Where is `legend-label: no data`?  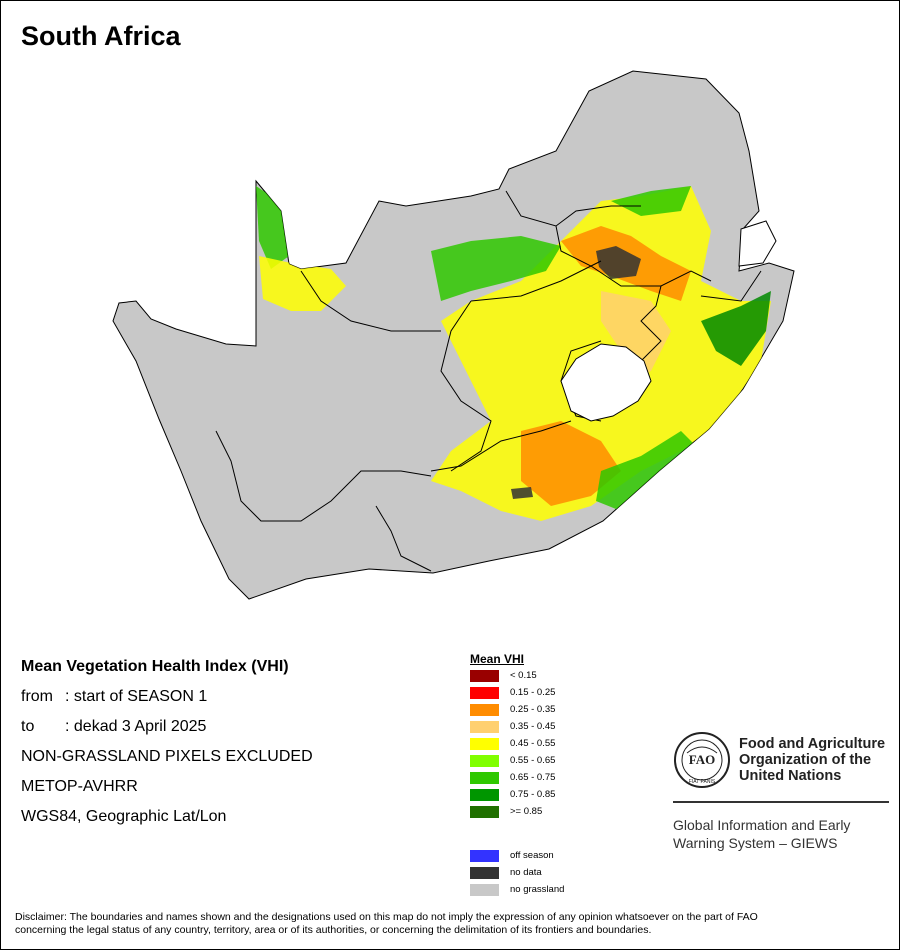
legend-label: no data is located at coordinates (526, 872).